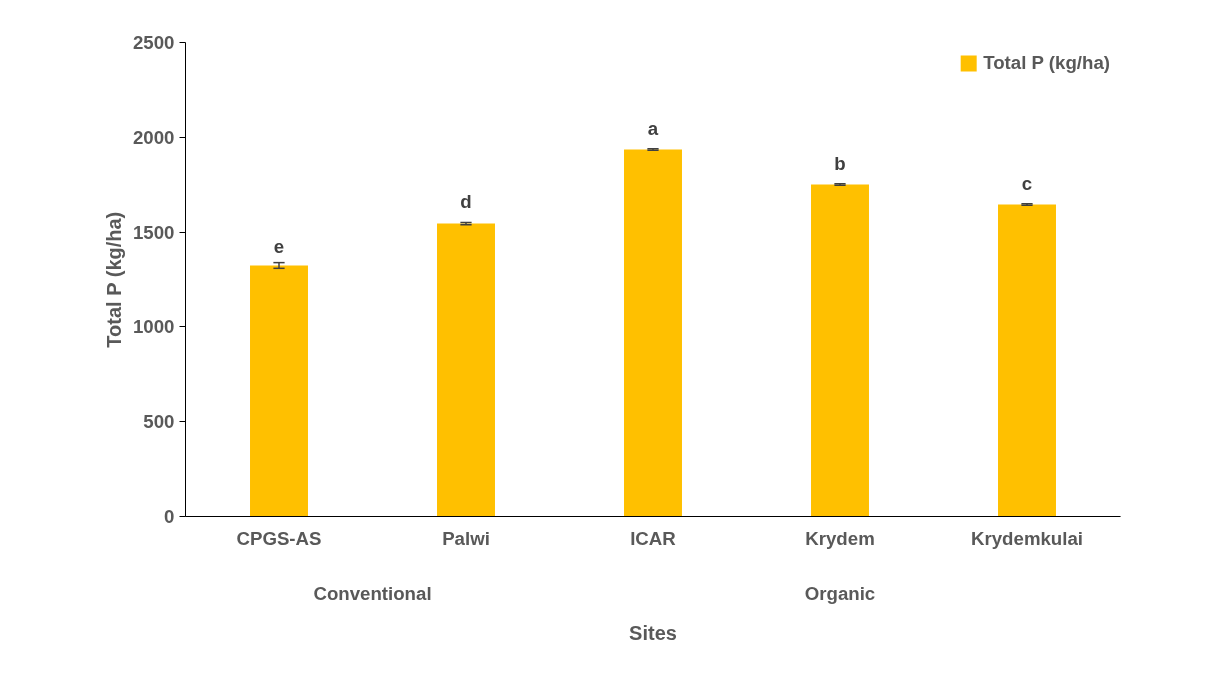 The image size is (1229, 691). I want to click on y-tick-label: 500, so click(159, 422).